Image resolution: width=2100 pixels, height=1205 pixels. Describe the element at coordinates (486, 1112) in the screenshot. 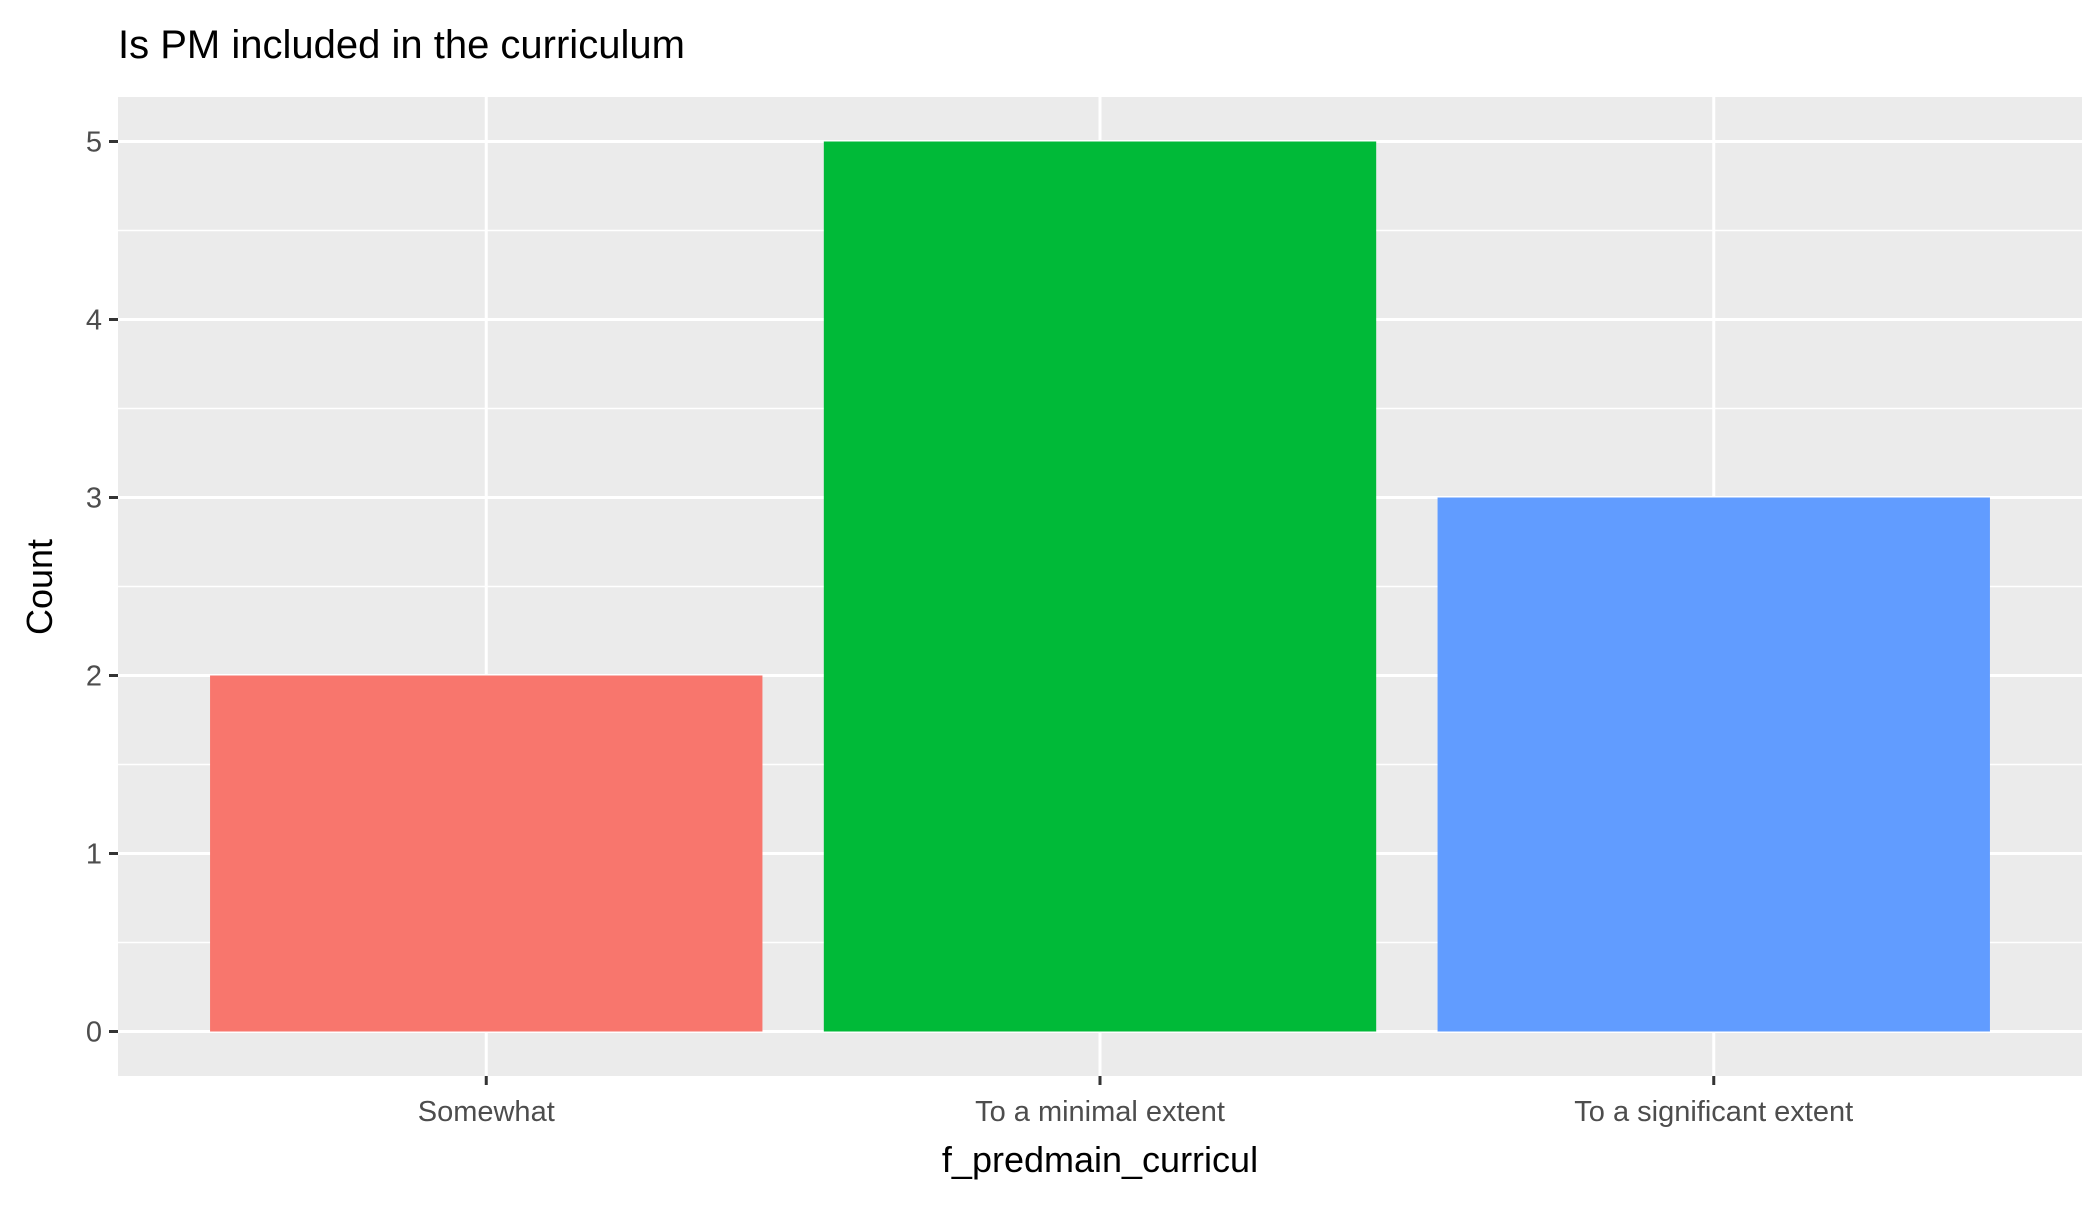

I see `x-tick-label: Somewhat` at that location.